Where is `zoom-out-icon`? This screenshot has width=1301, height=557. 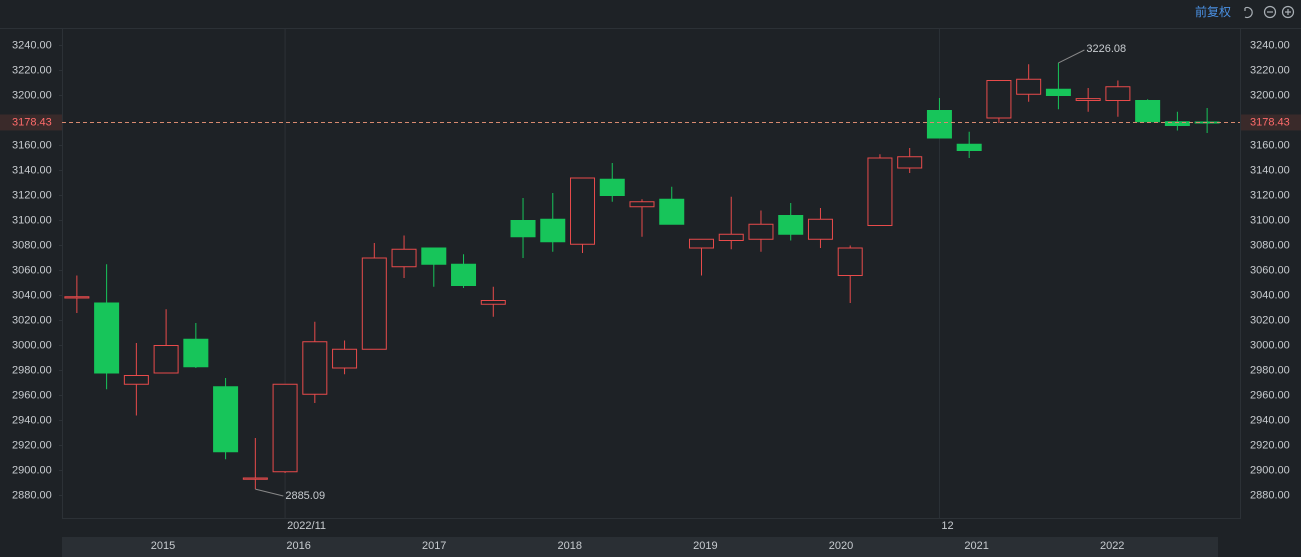 zoom-out-icon is located at coordinates (1270, 12).